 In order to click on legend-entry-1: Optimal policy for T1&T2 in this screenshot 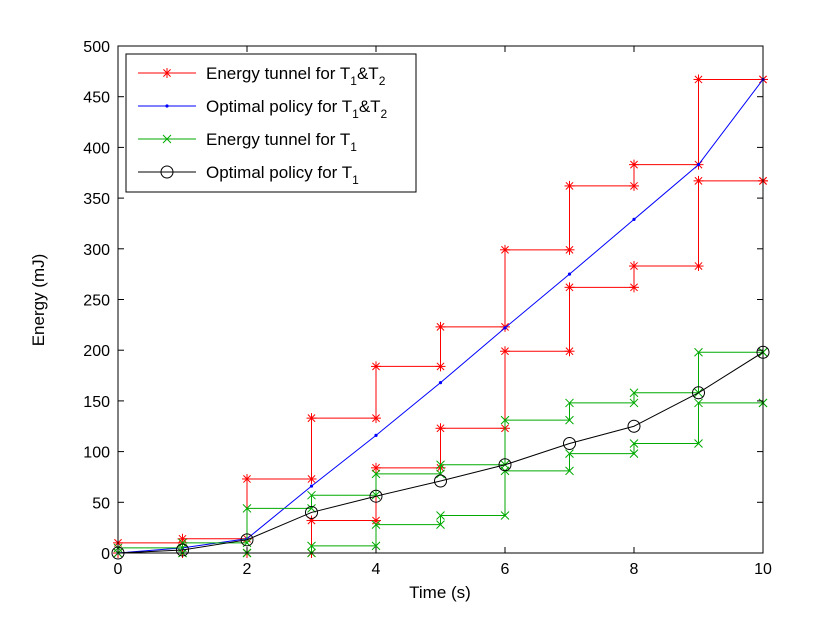, I will do `click(263, 109)`.